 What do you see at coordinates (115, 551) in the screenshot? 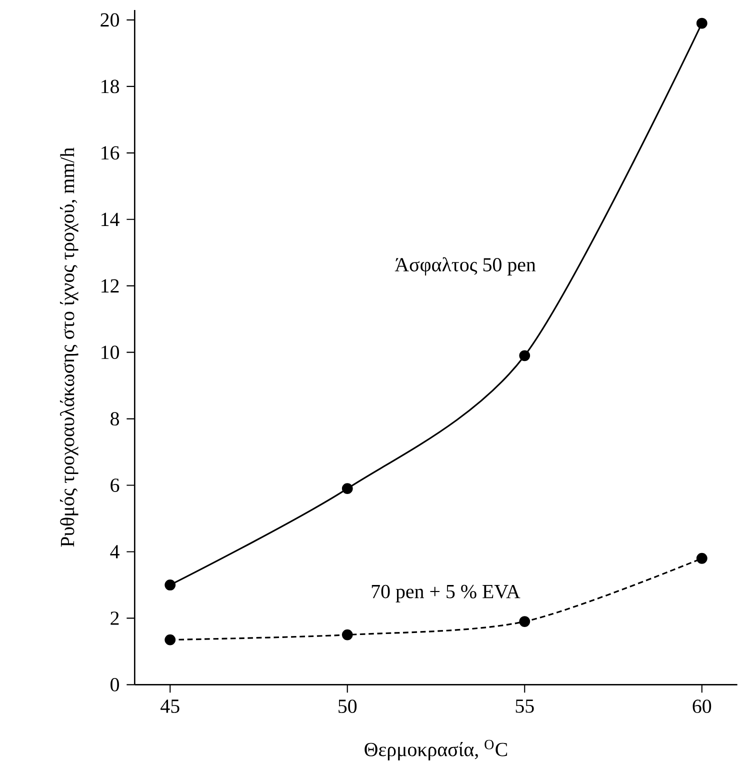
I see `y-tick-label: 4` at bounding box center [115, 551].